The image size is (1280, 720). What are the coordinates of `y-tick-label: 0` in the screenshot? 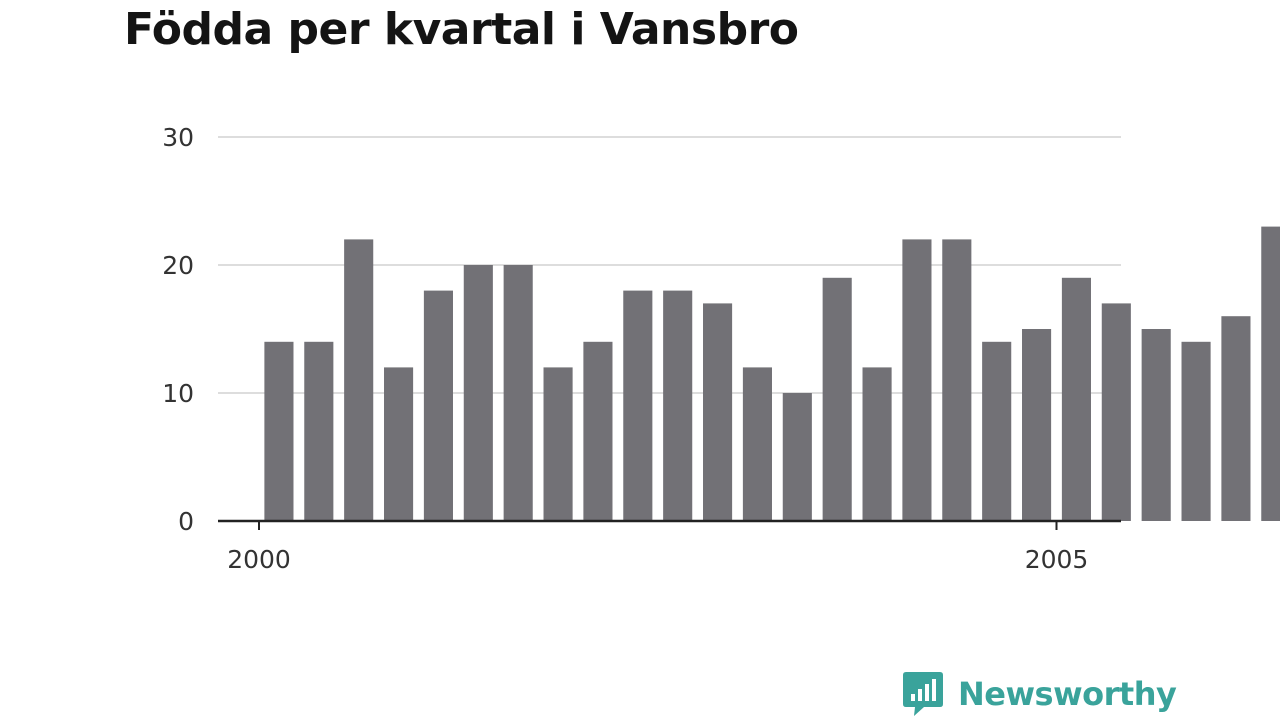 It's located at (186, 521).